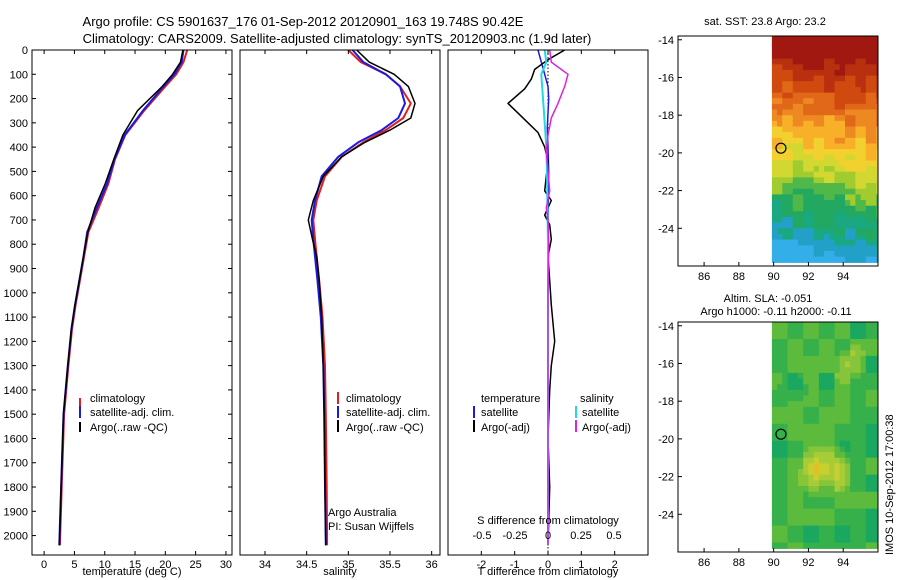 This screenshot has width=900, height=580. Describe the element at coordinates (371, 527) in the screenshot. I see `annotation-pi: PI: Susan Wijffels` at that location.